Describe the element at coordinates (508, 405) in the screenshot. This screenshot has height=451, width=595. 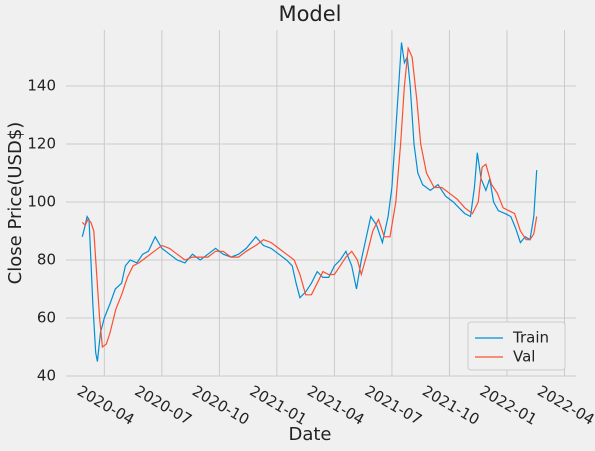
I see `x-tick-label: 2022-01` at that location.